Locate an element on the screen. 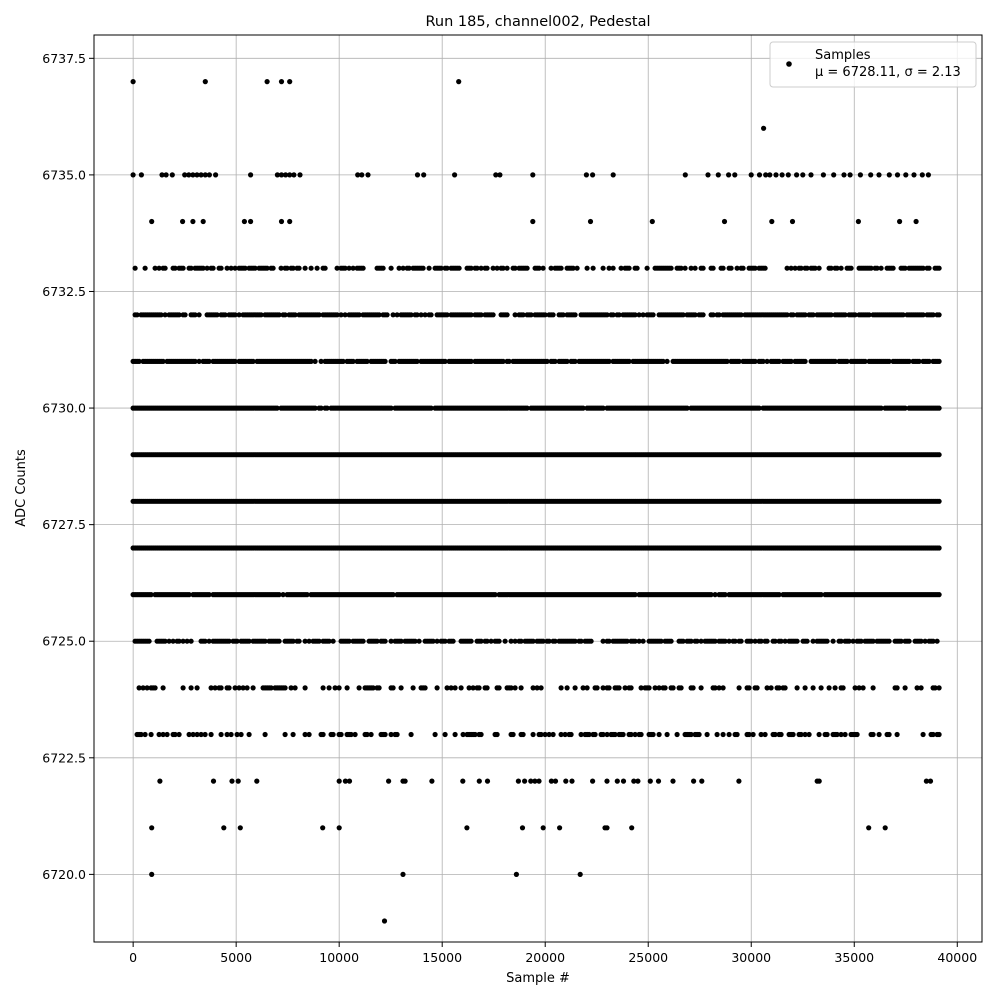 The height and width of the screenshot is (1004, 1000). chart-title: Run 185, channel002, Pedestal is located at coordinates (537, 22).